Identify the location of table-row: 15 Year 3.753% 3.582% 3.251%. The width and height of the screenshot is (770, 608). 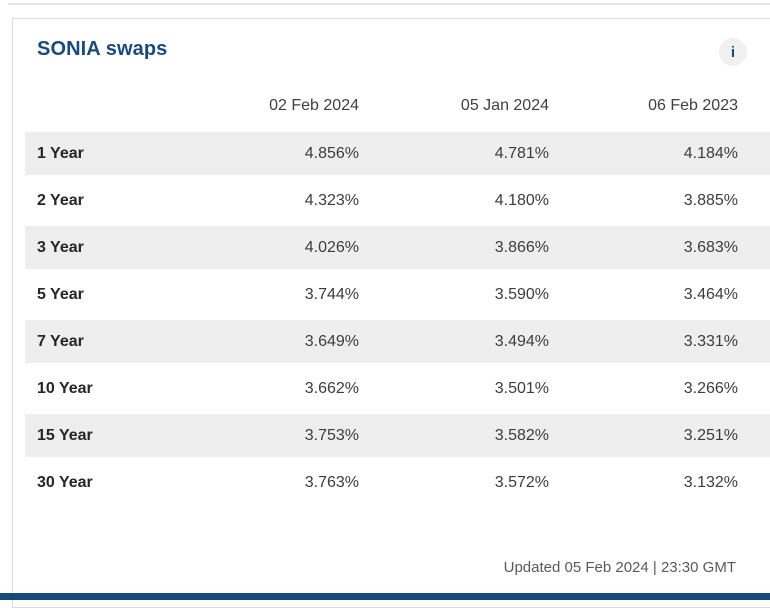
(397, 435).